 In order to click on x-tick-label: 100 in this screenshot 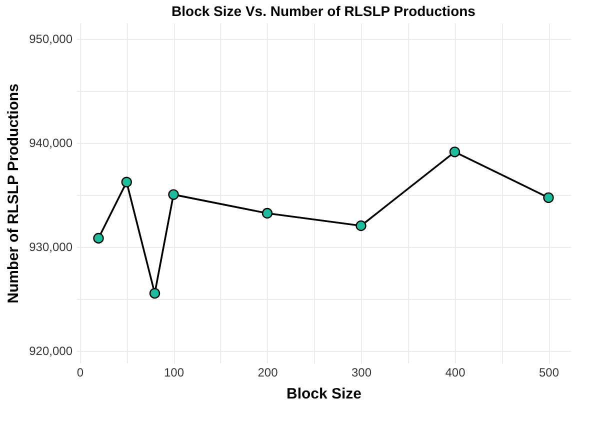, I will do `click(174, 373)`.